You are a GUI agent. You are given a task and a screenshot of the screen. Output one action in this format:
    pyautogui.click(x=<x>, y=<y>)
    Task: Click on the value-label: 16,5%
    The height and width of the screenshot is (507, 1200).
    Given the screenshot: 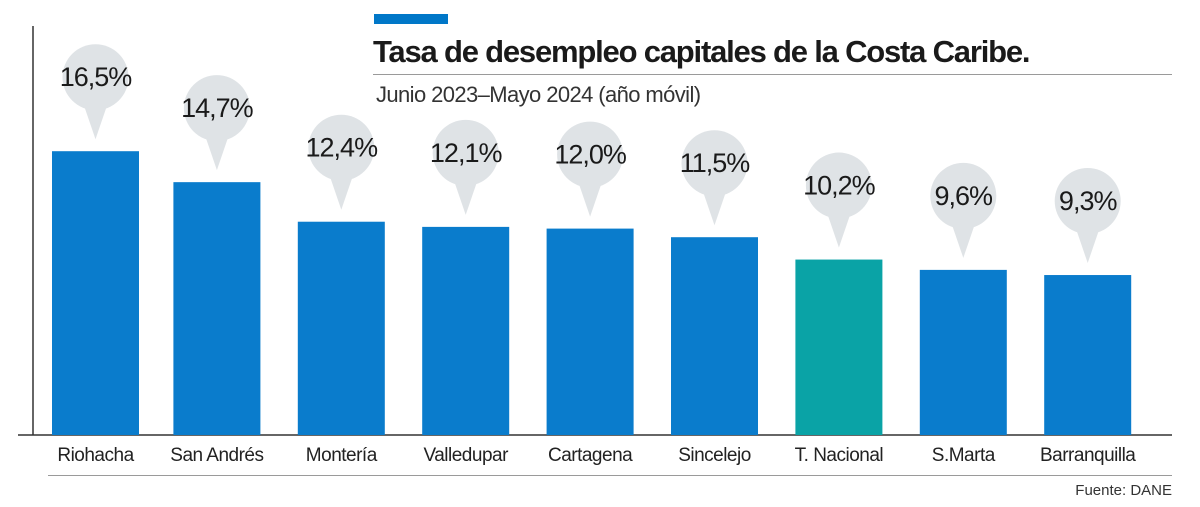 What is the action you would take?
    pyautogui.click(x=96, y=77)
    